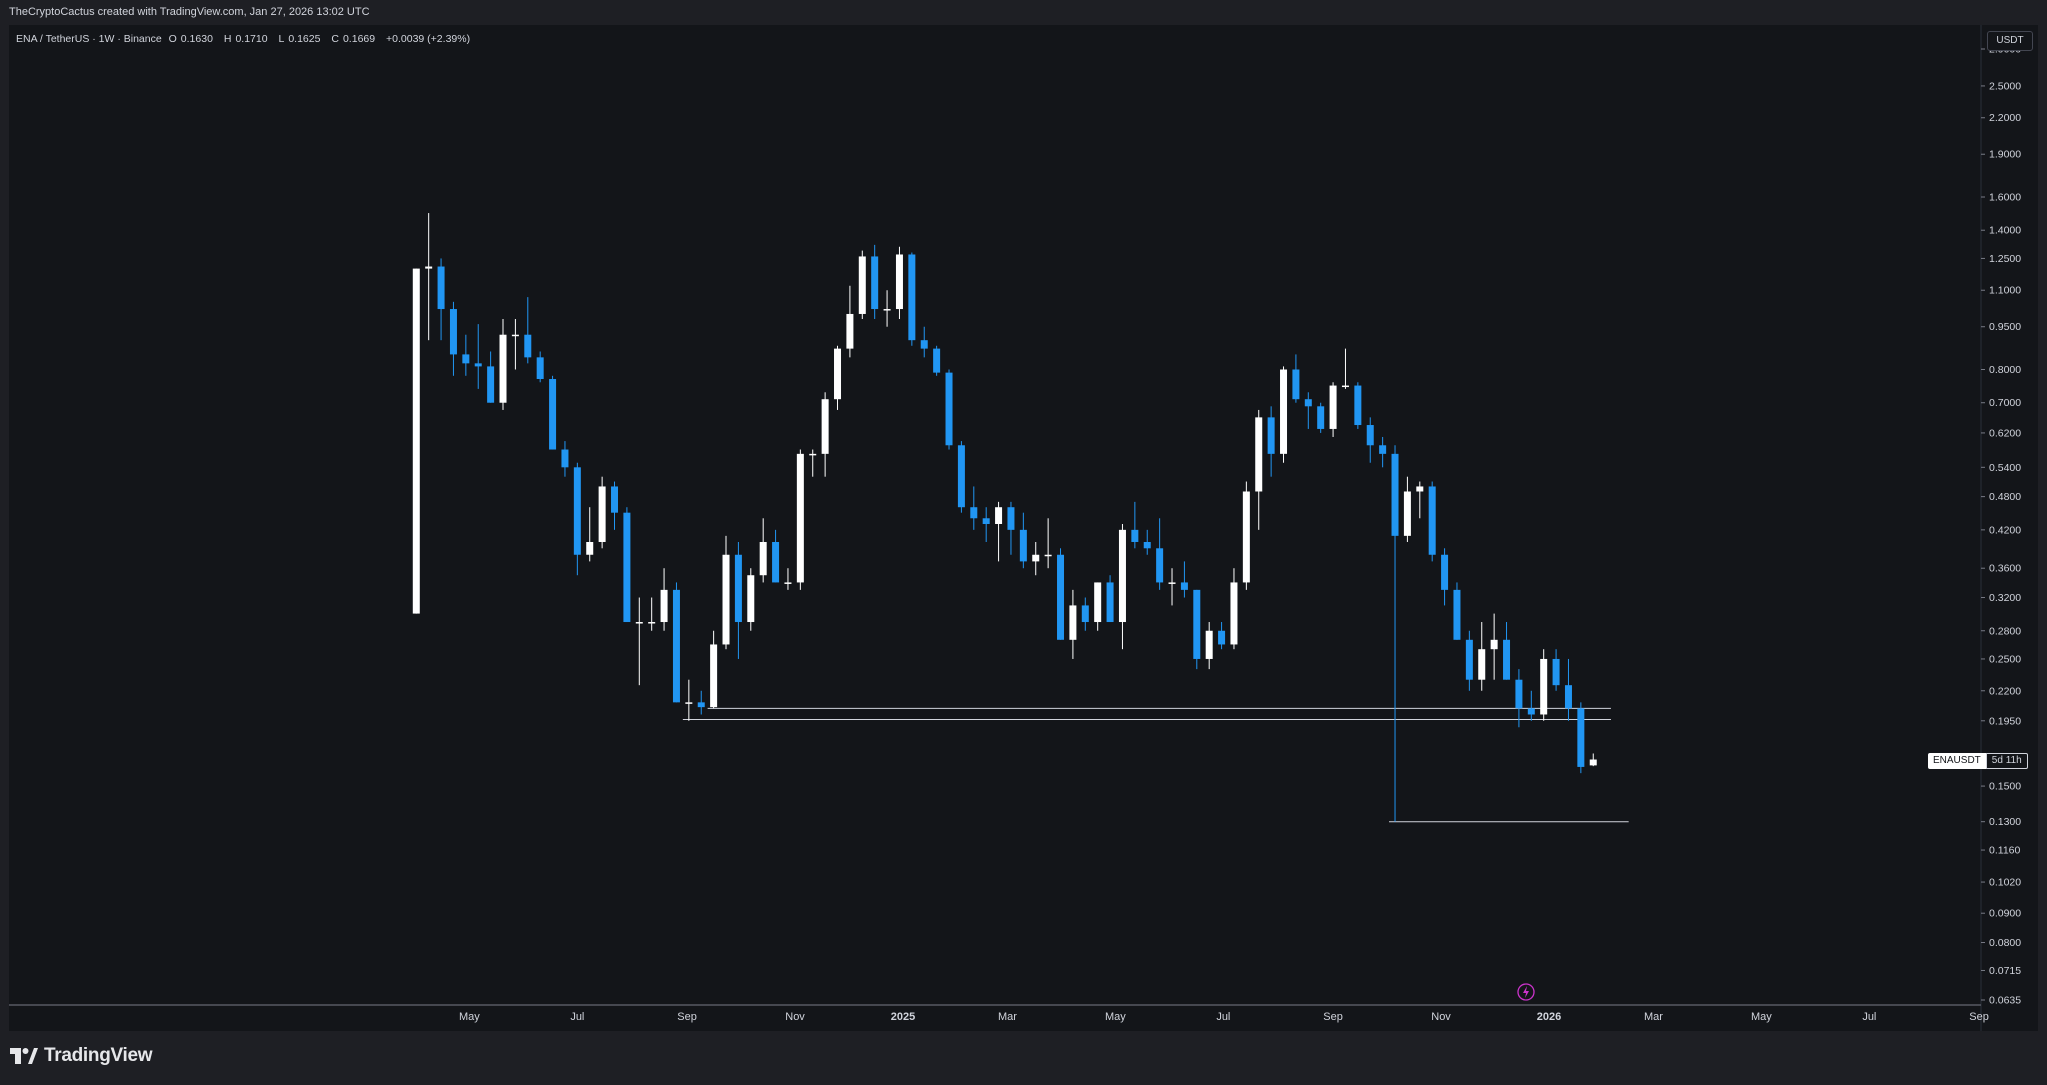  I want to click on y-tick-label: 0.8000, so click(2005, 370).